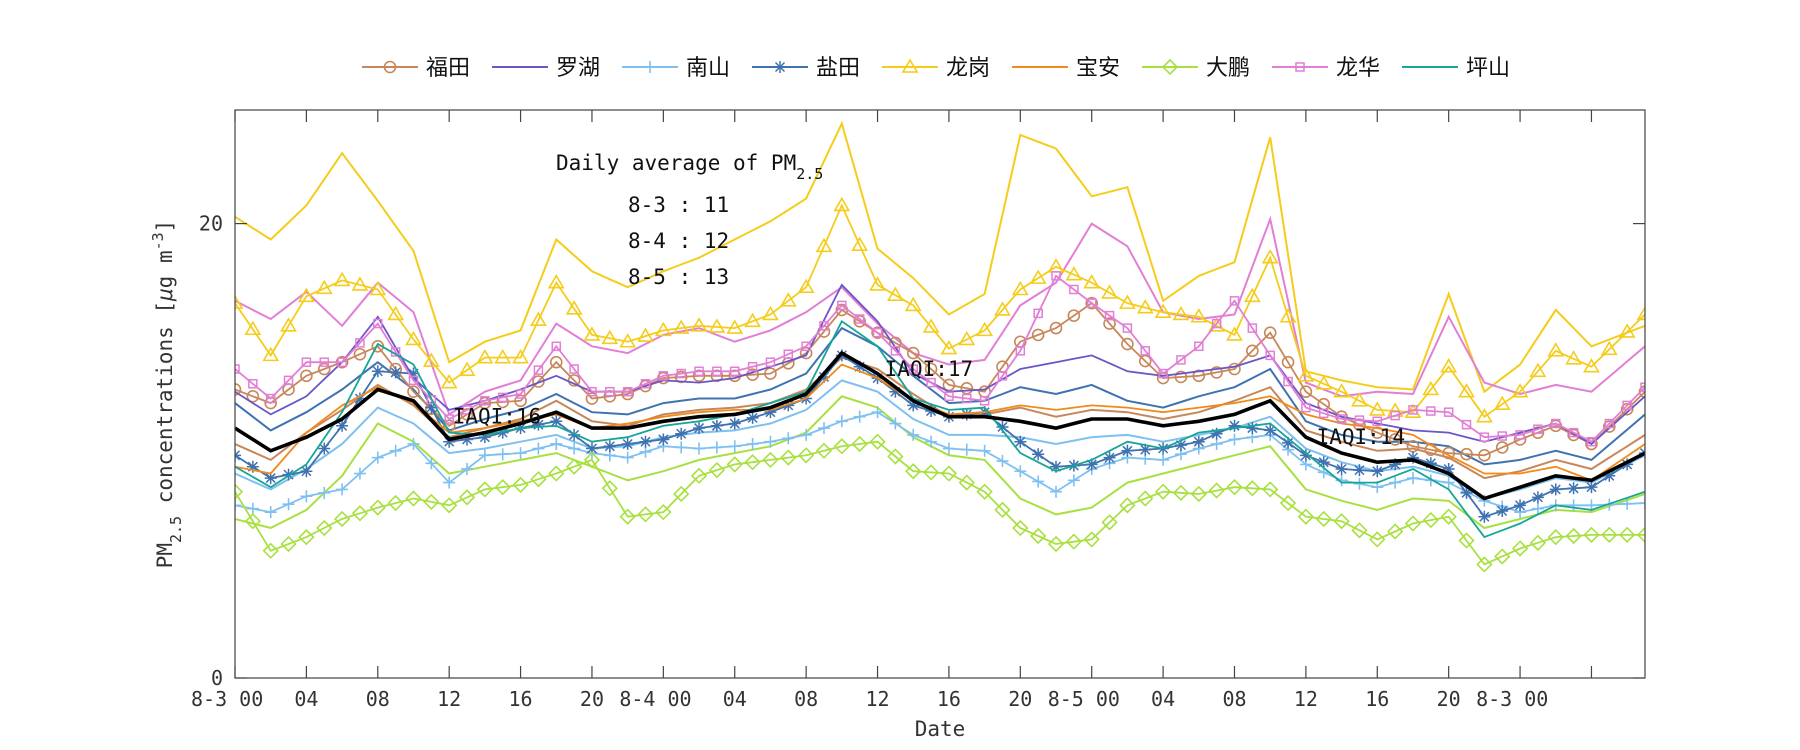 This screenshot has height=750, width=1800. What do you see at coordinates (655, 699) in the screenshot?
I see `x-tick-label-6: 8-4 00` at bounding box center [655, 699].